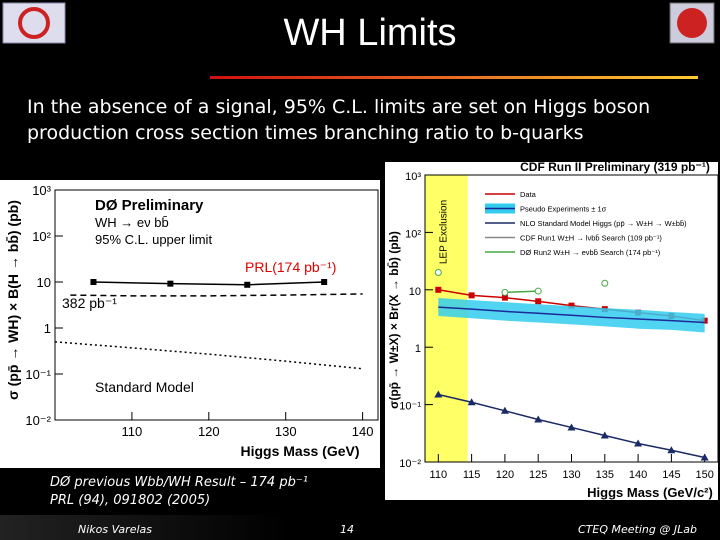 The width and height of the screenshot is (720, 540). Describe the element at coordinates (34, 23) in the screenshot. I see `d0-logo-ring` at that location.